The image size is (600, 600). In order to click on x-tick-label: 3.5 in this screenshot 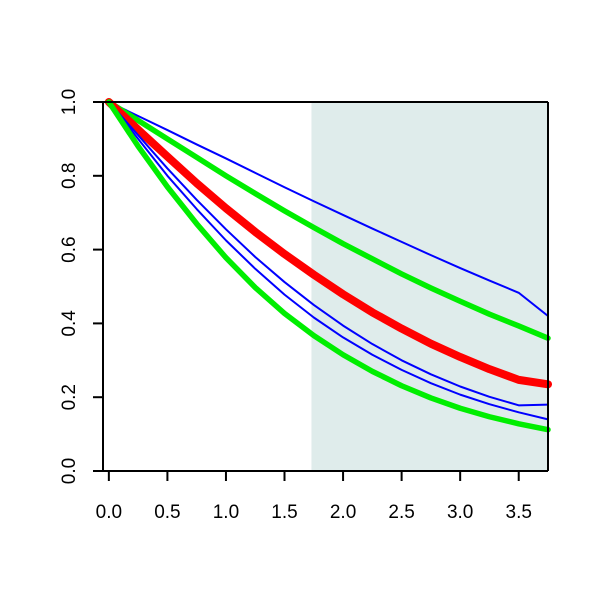, I will do `click(519, 512)`.